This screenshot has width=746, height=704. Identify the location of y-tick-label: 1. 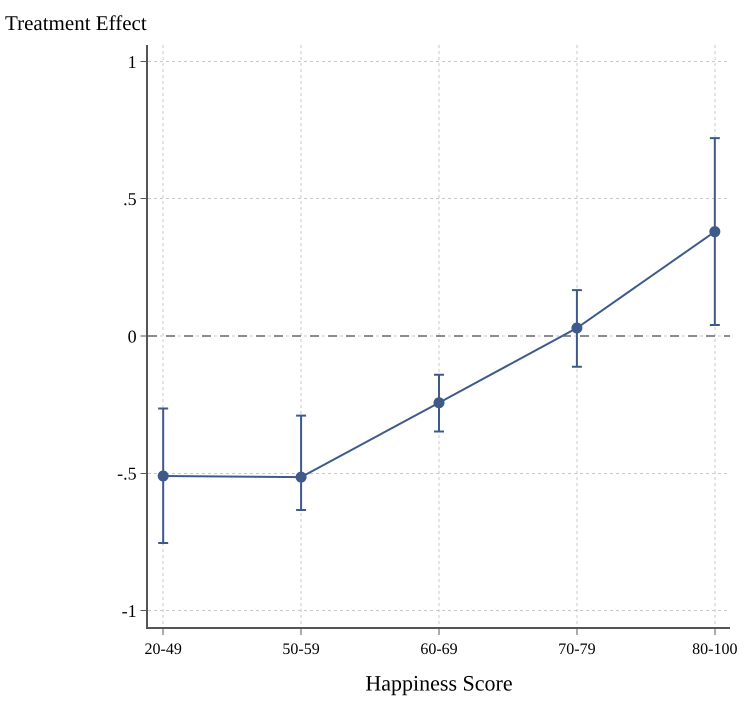
(132, 62).